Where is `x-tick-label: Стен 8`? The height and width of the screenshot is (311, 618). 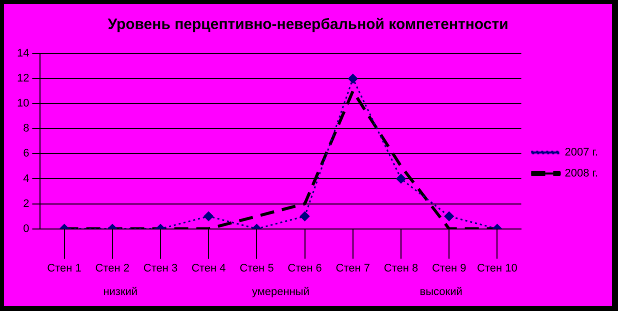
x-tick-label: Стен 8 is located at coordinates (401, 268).